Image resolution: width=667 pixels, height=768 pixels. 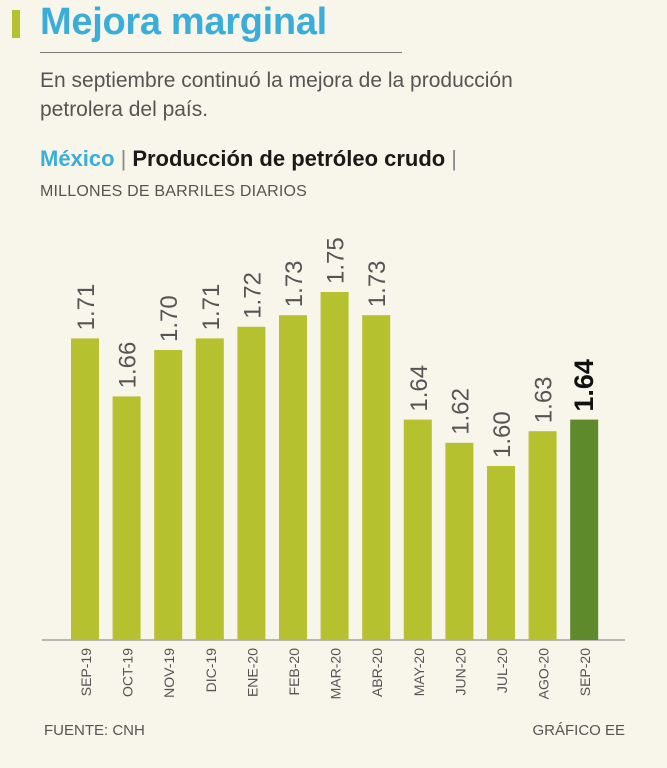 What do you see at coordinates (502, 670) in the screenshot?
I see `x-tick-label: JUL-20` at bounding box center [502, 670].